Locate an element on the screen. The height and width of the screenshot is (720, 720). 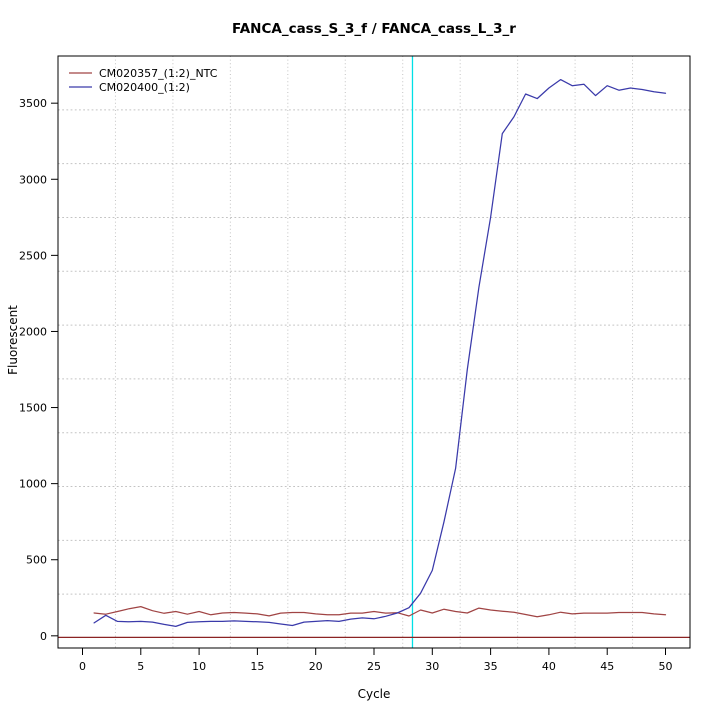
x-tick-label: 5 is located at coordinates (140, 666).